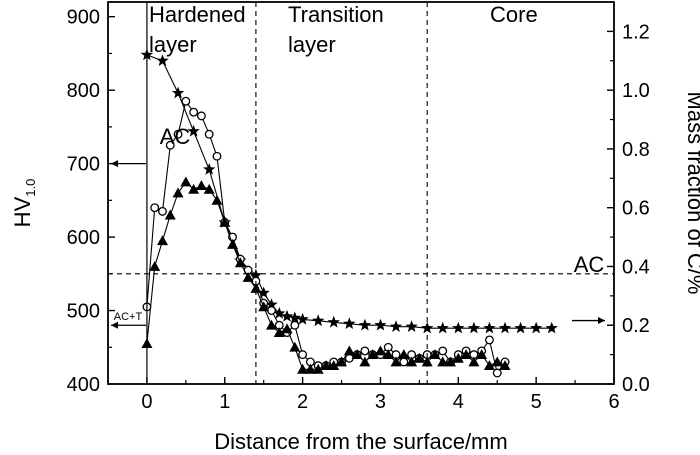 The height and width of the screenshot is (455, 700). I want to click on y-tick-label: 700, so click(83, 165).